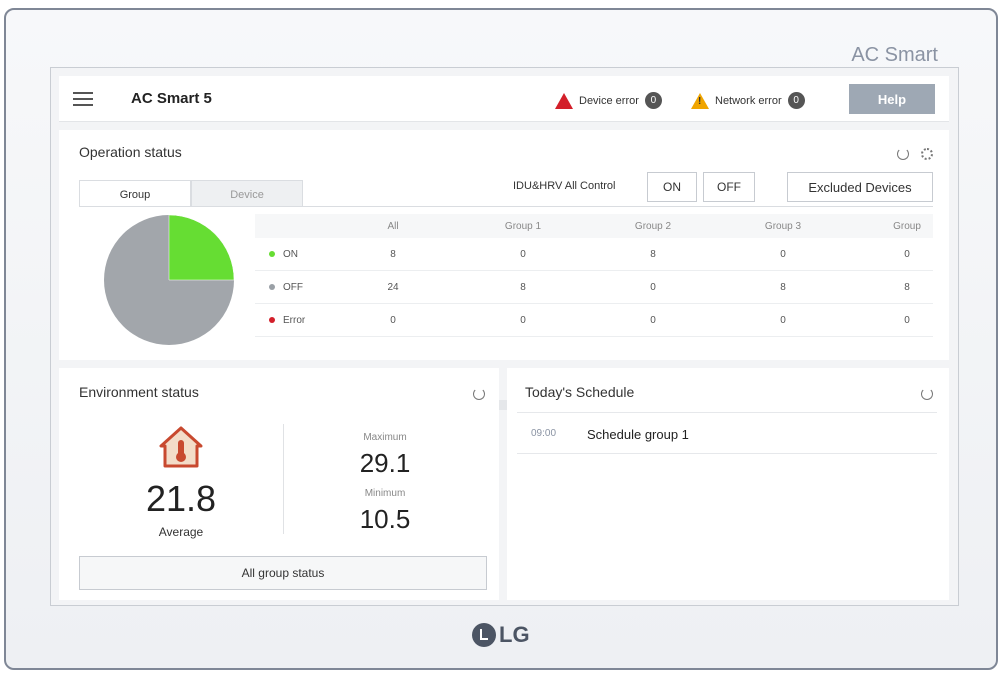 This screenshot has width=1002, height=674. Describe the element at coordinates (181, 532) in the screenshot. I see `average-label: Average` at that location.